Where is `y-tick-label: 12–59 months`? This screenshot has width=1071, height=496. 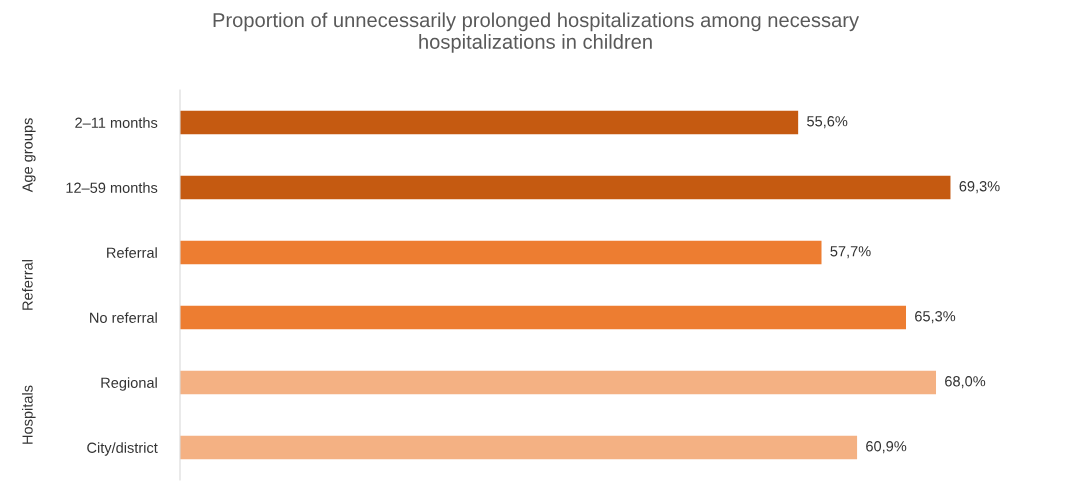
y-tick-label: 12–59 months is located at coordinates (112, 187).